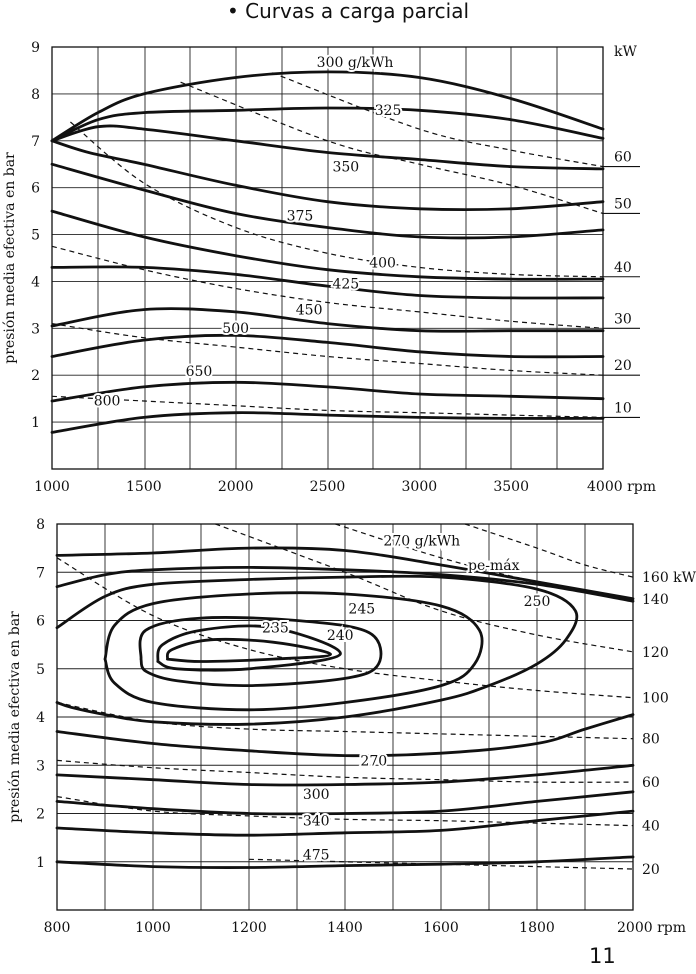 This screenshot has height=974, width=696. Describe the element at coordinates (144, 487) in the screenshot. I see `x-tick-label: 1500` at that location.